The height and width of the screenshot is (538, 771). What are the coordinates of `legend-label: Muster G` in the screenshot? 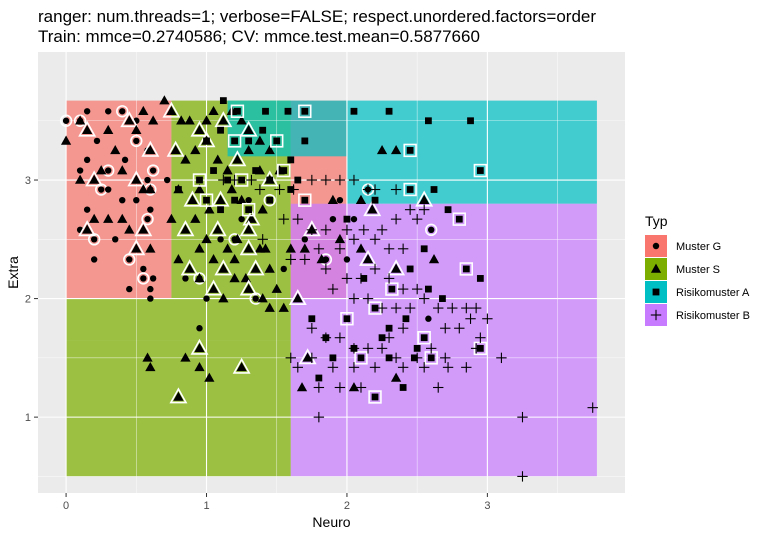 It's located at (698, 247).